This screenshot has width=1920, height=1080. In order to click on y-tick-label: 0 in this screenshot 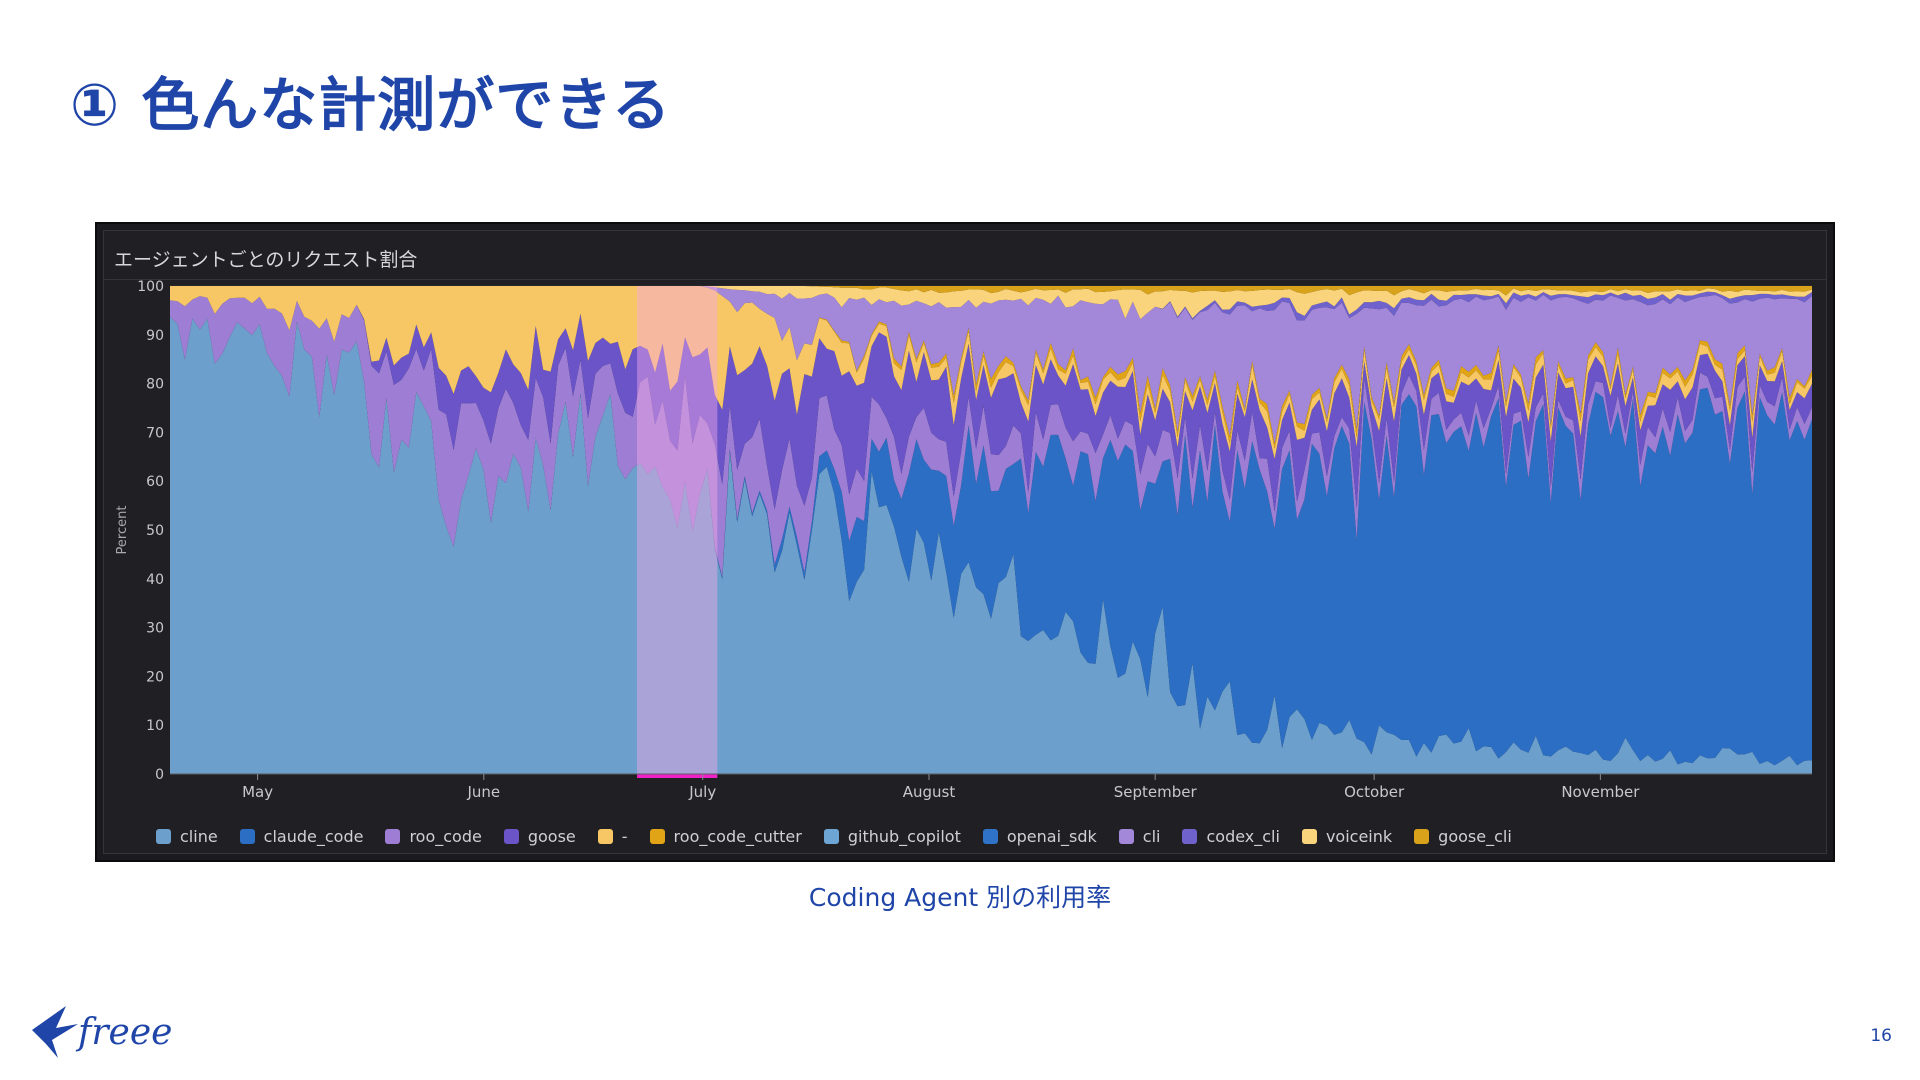, I will do `click(159, 775)`.